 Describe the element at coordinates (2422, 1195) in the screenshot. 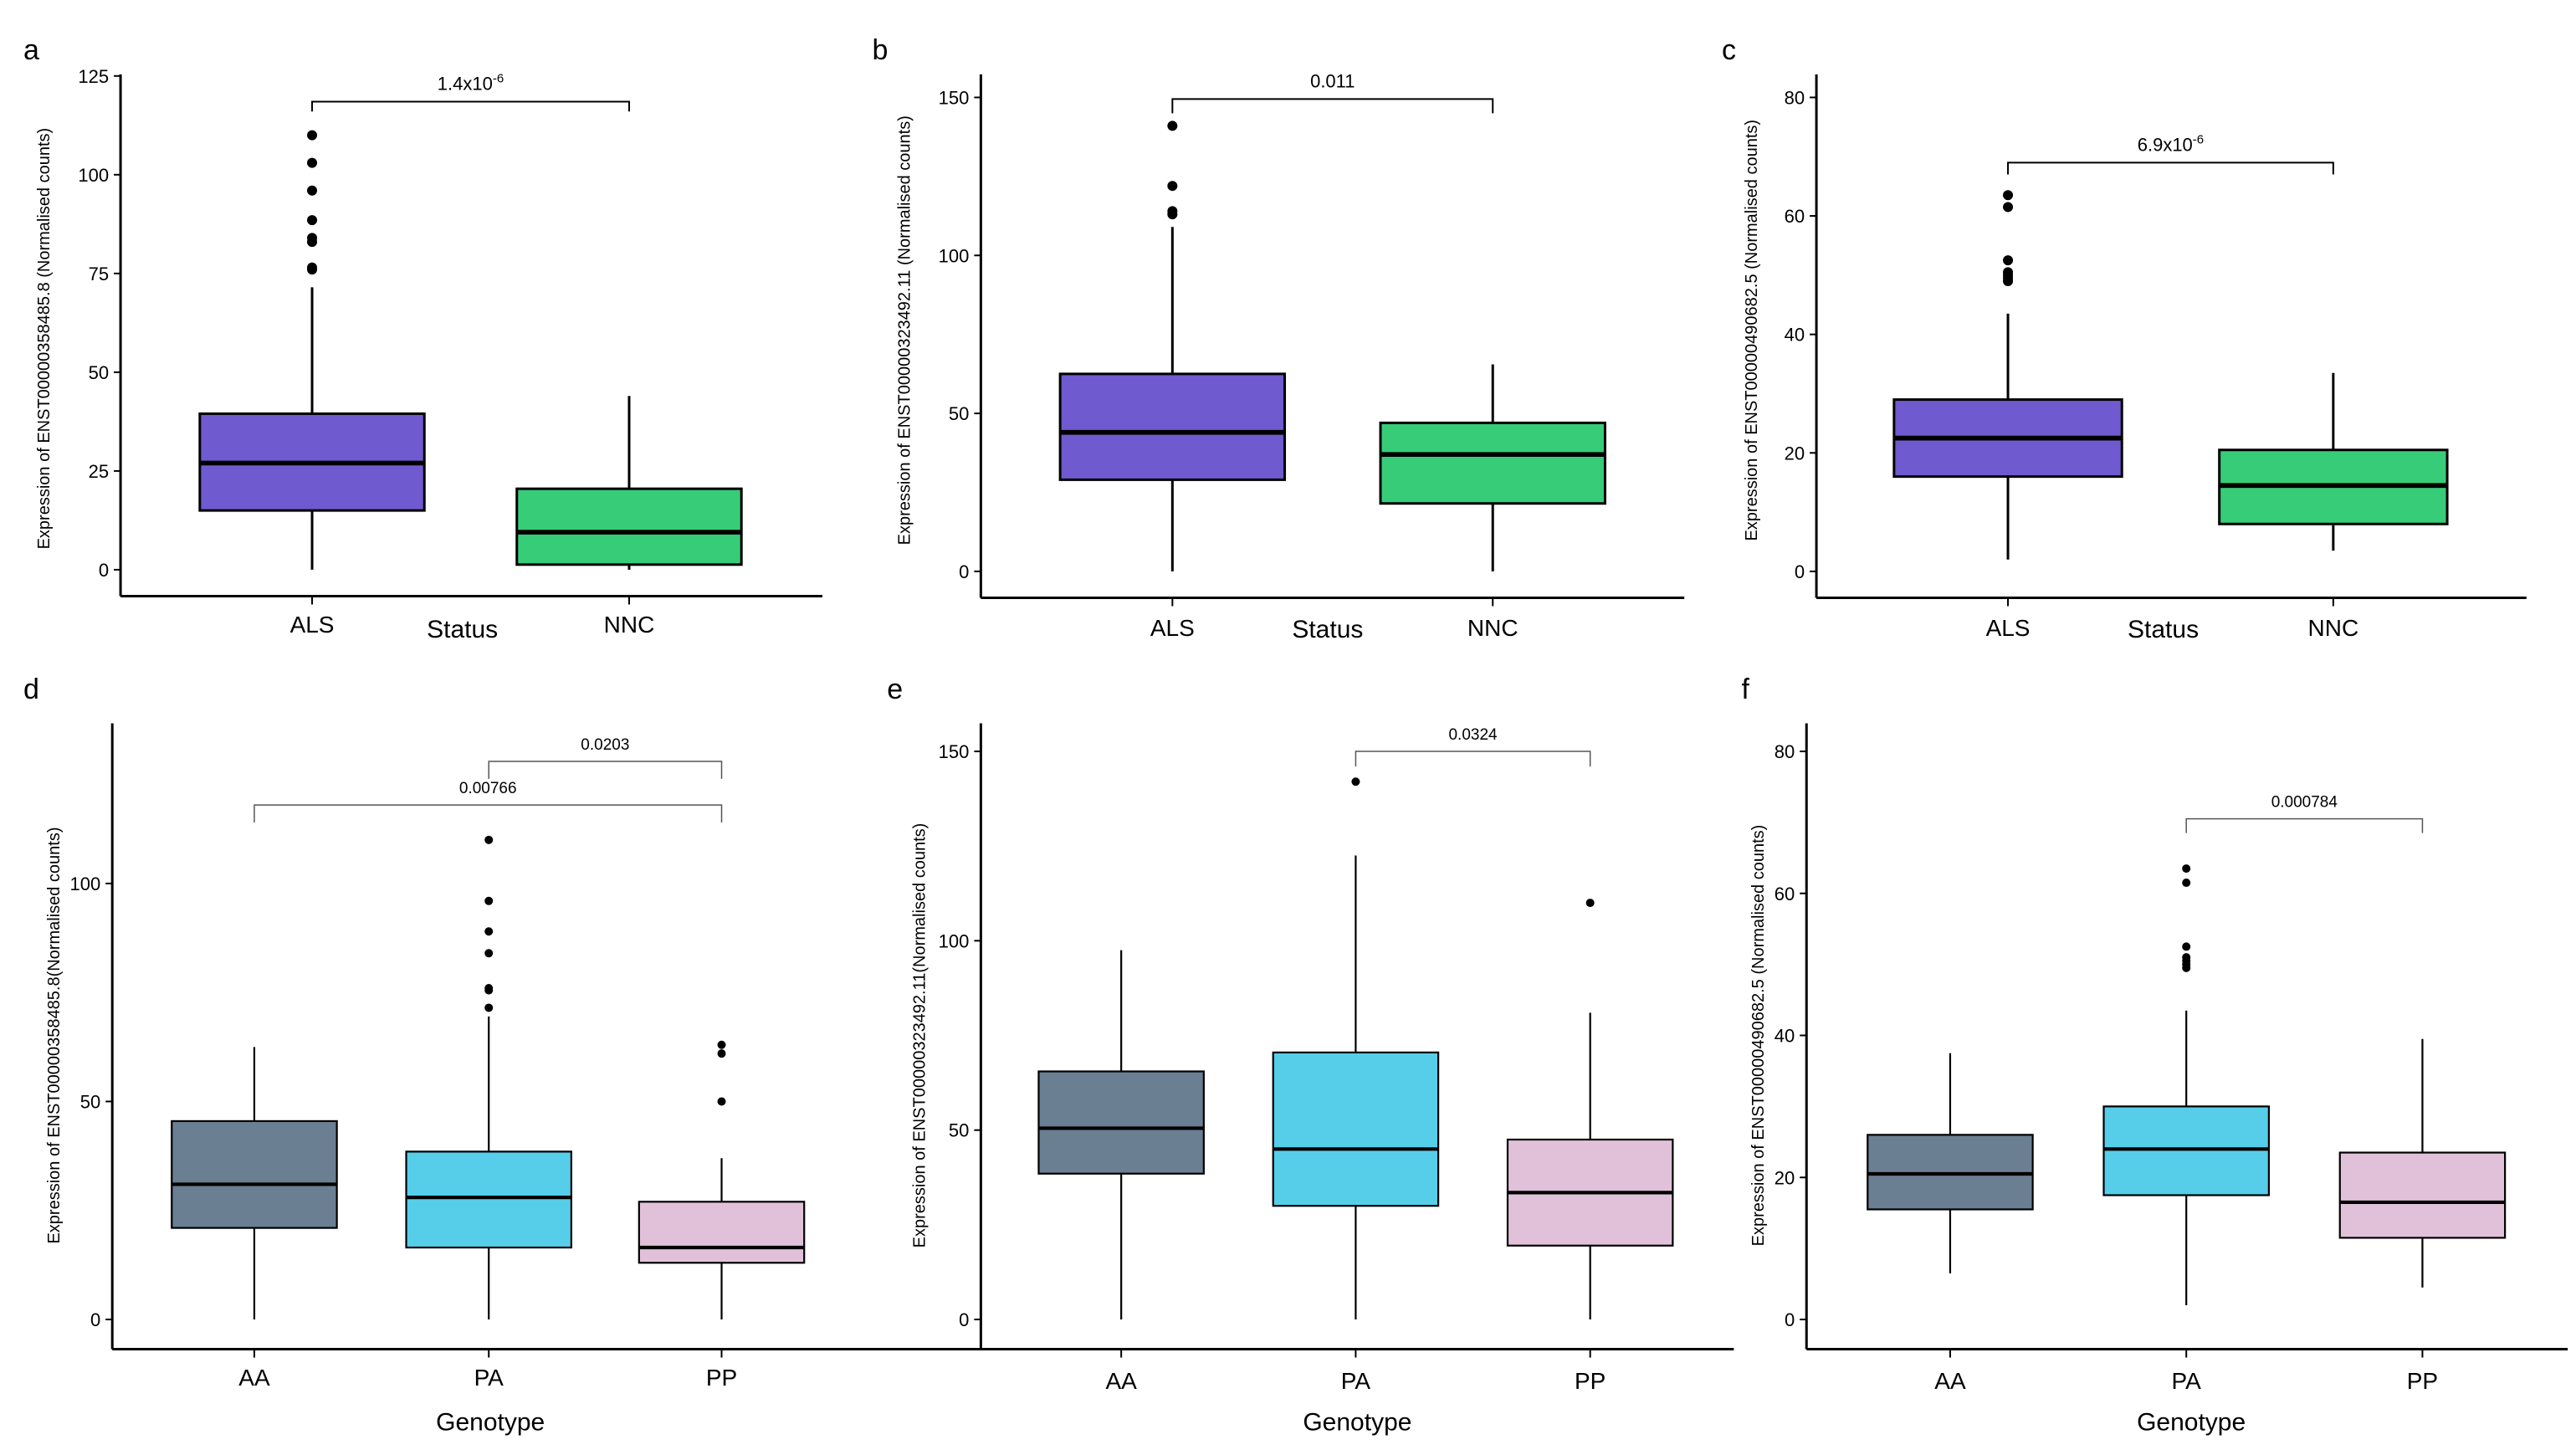

I see `box-pp` at that location.